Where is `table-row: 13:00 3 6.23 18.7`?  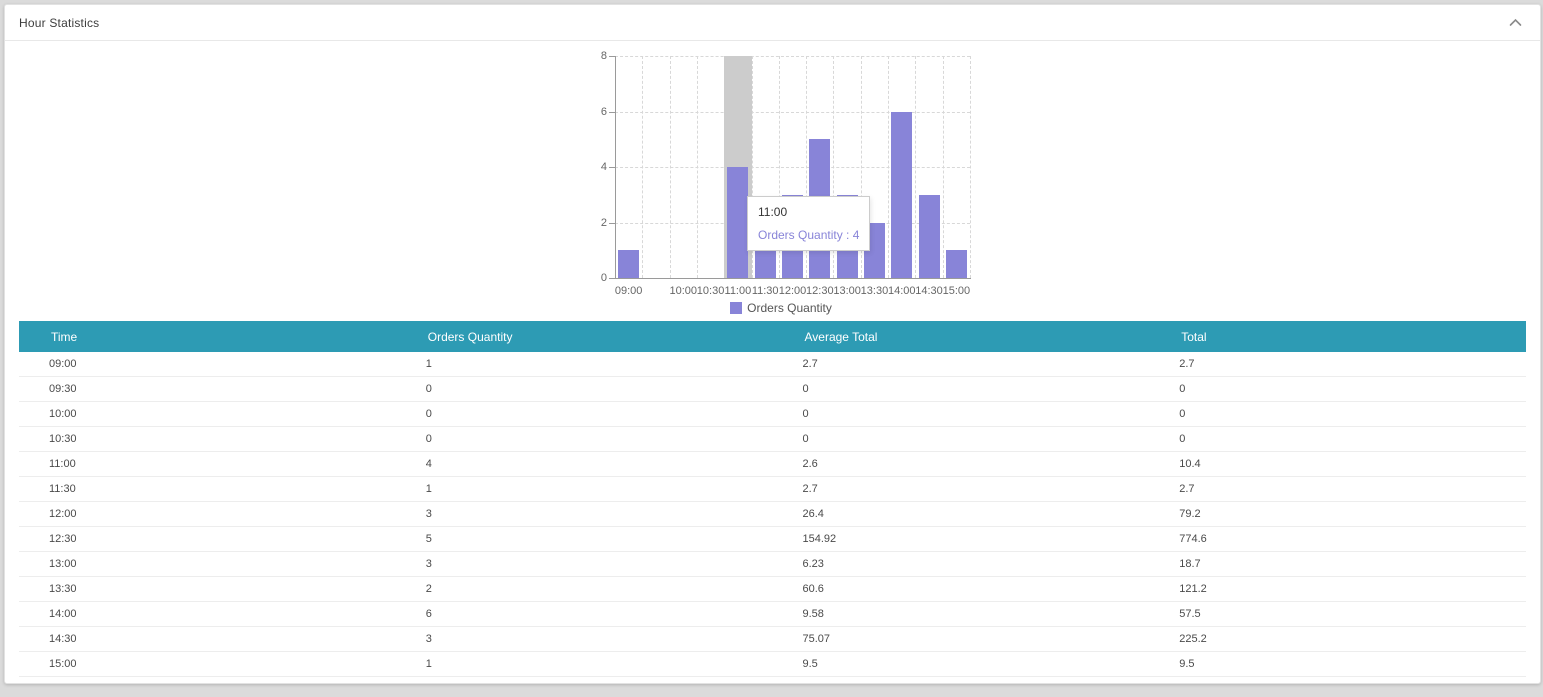
table-row: 13:00 3 6.23 18.7 is located at coordinates (772, 564).